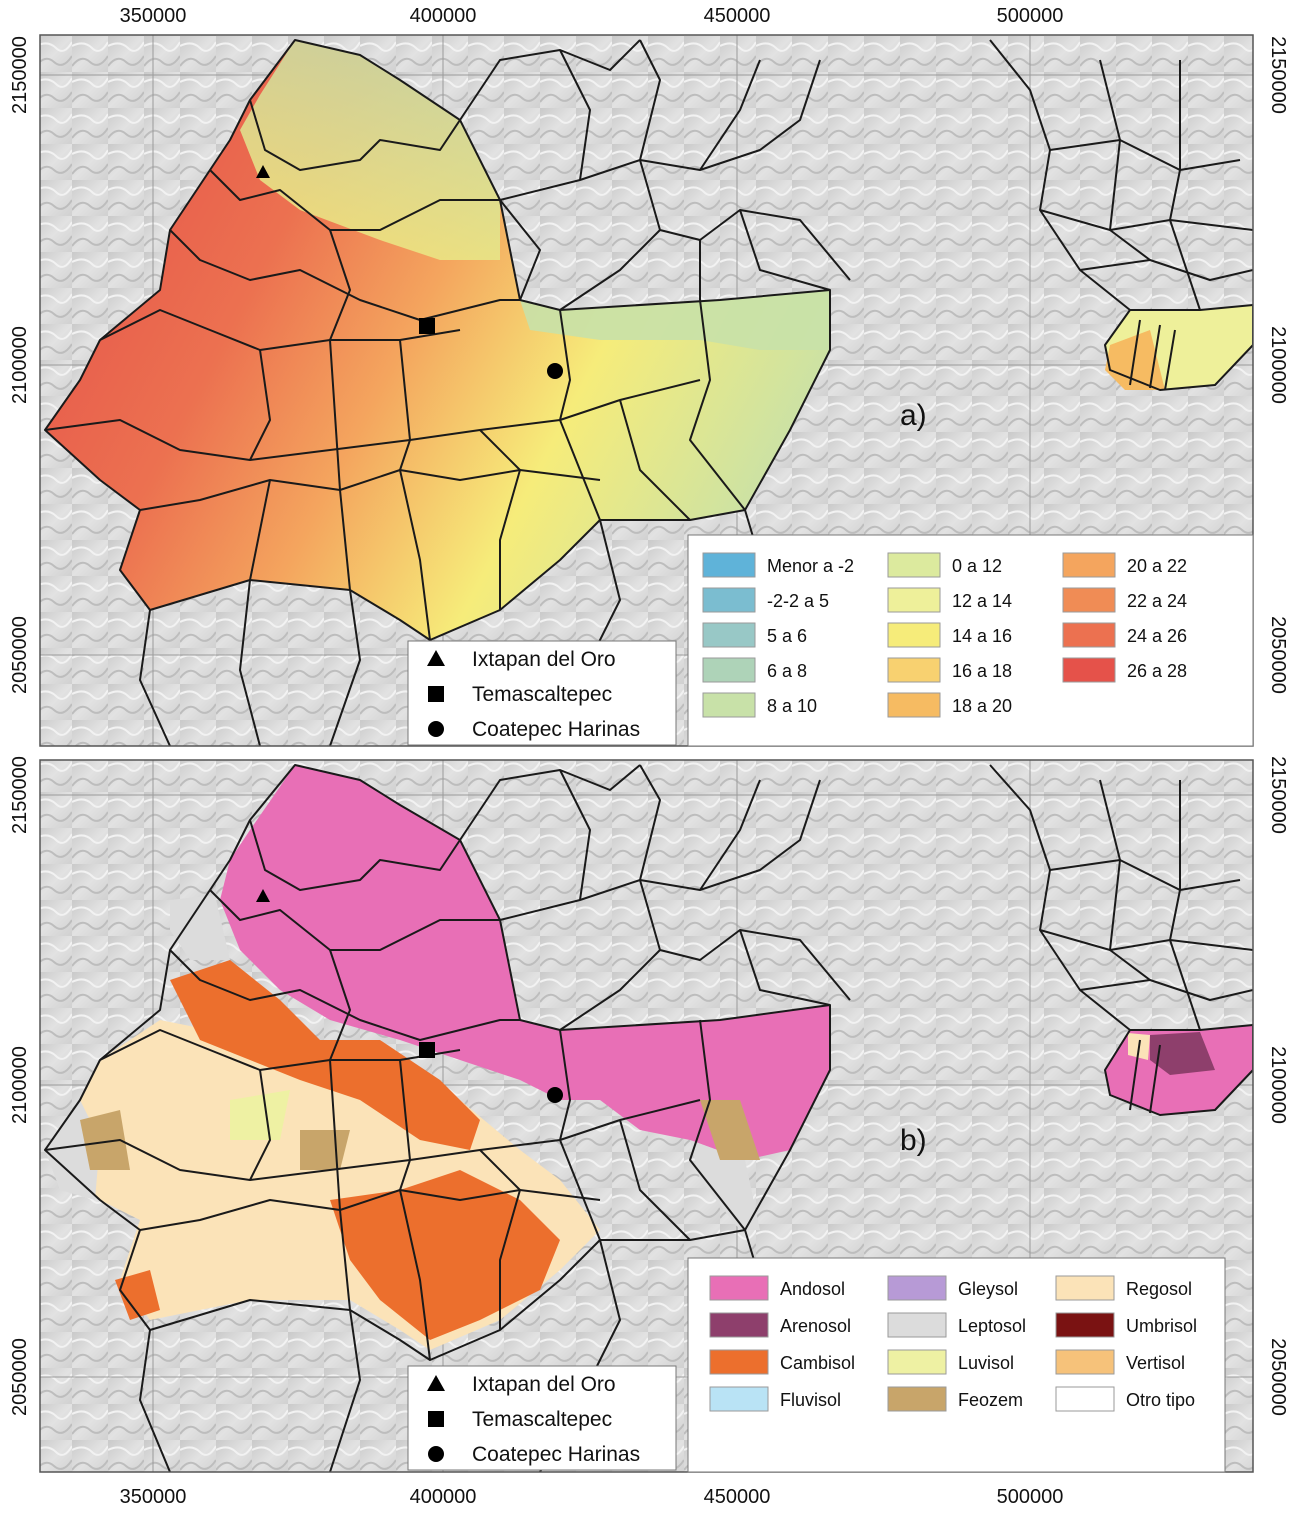 This screenshot has width=1291, height=1514. I want to click on x-tick-label: 350000, so click(153, 1497).